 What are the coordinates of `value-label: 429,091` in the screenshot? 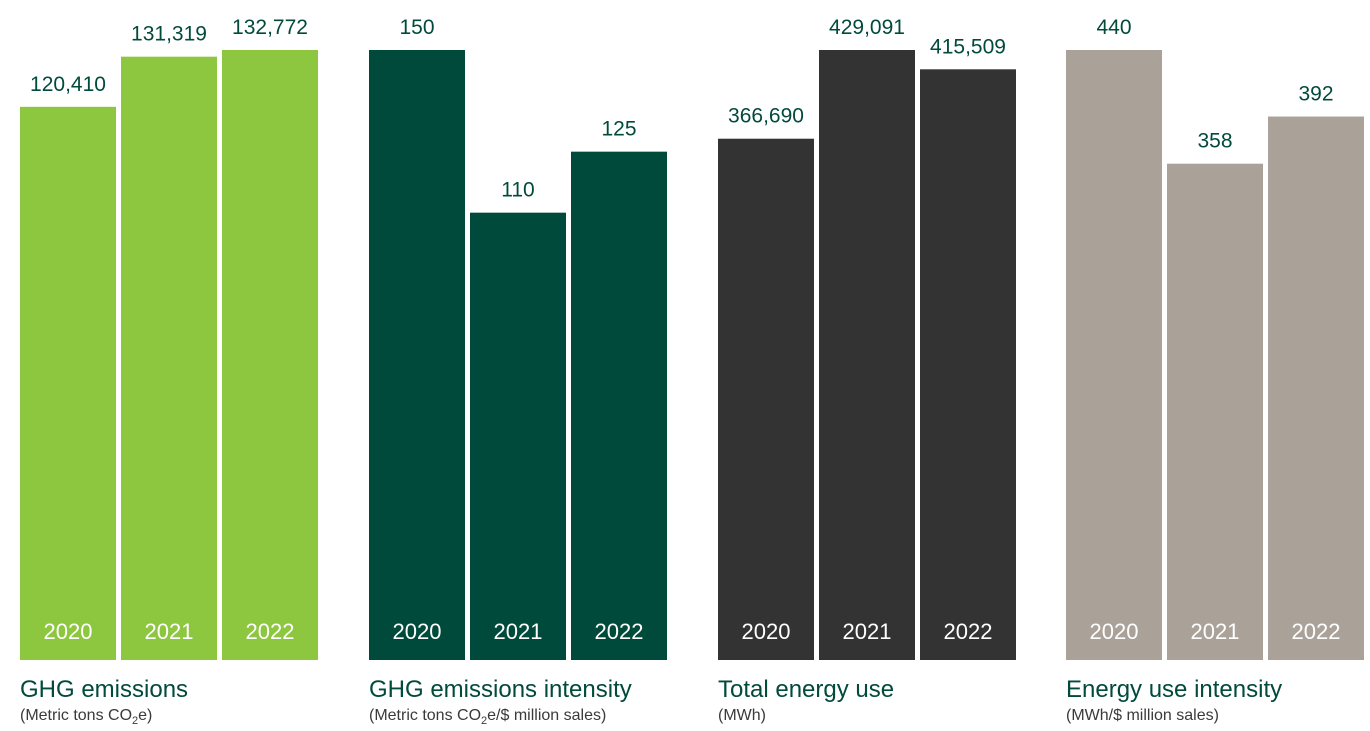 It's located at (867, 27).